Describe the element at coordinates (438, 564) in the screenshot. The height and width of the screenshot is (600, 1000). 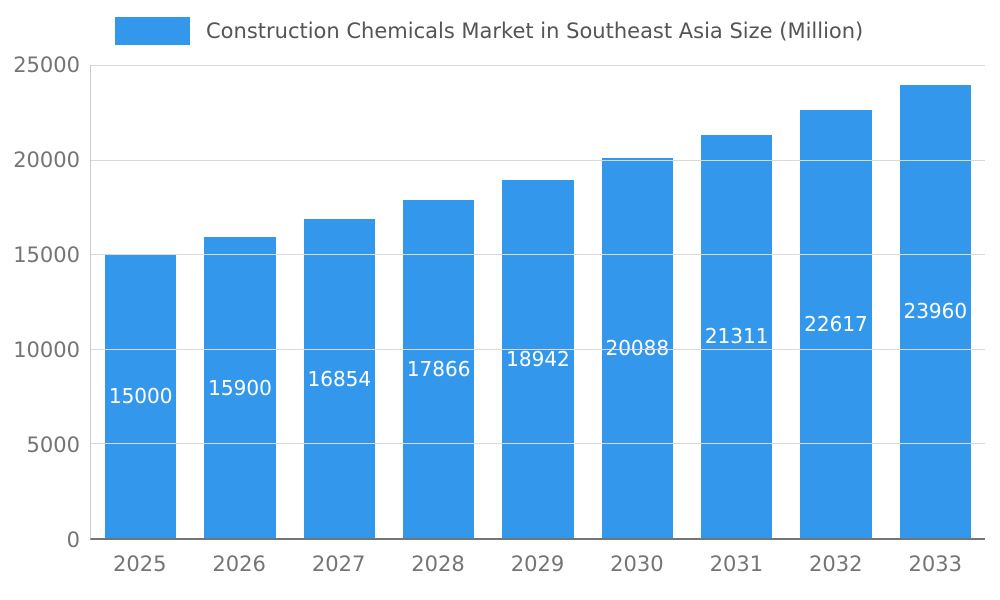
I see `x-axis-tick-label: 2028` at that location.